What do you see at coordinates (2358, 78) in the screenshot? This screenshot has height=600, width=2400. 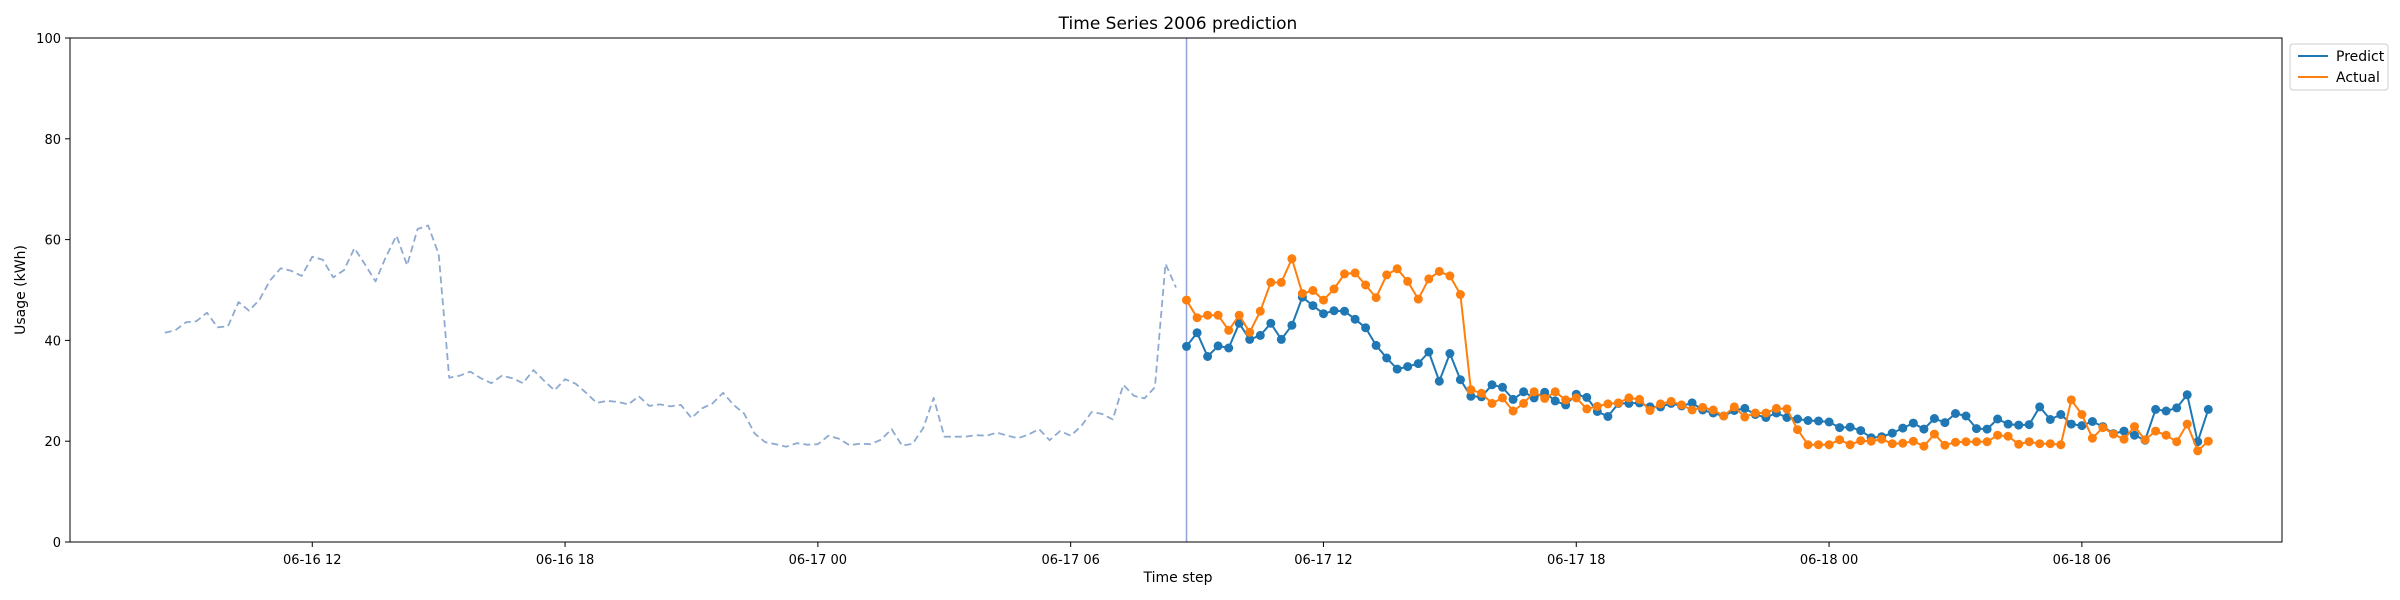 I see `legend-actual-label: Actual` at bounding box center [2358, 78].